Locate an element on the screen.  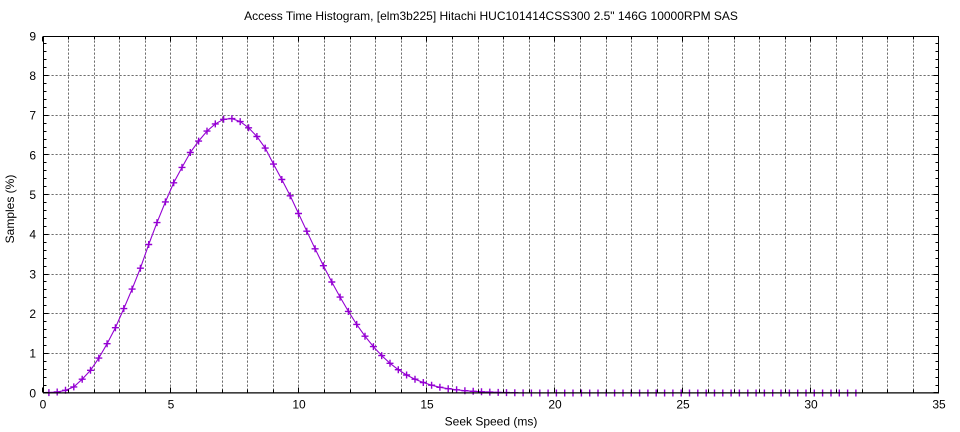
svg-text: 2 is located at coordinates (32, 314).